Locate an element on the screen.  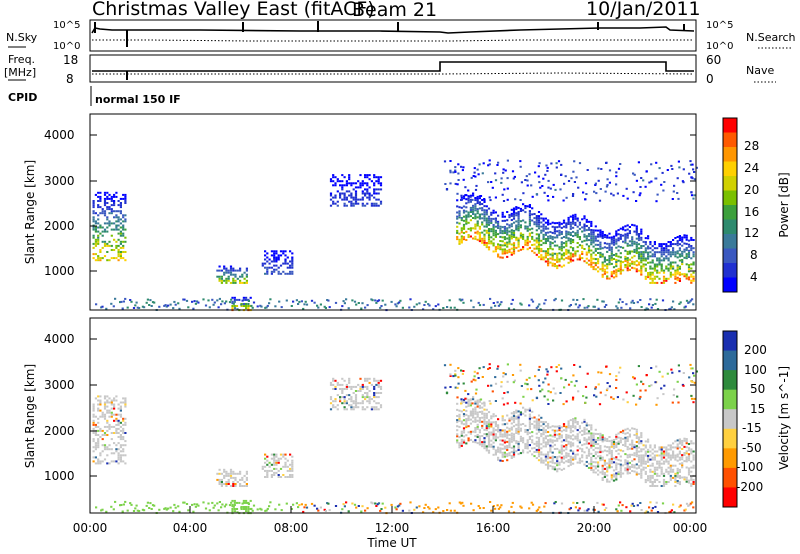
power-colorbar-cell is located at coordinates (730, 154).